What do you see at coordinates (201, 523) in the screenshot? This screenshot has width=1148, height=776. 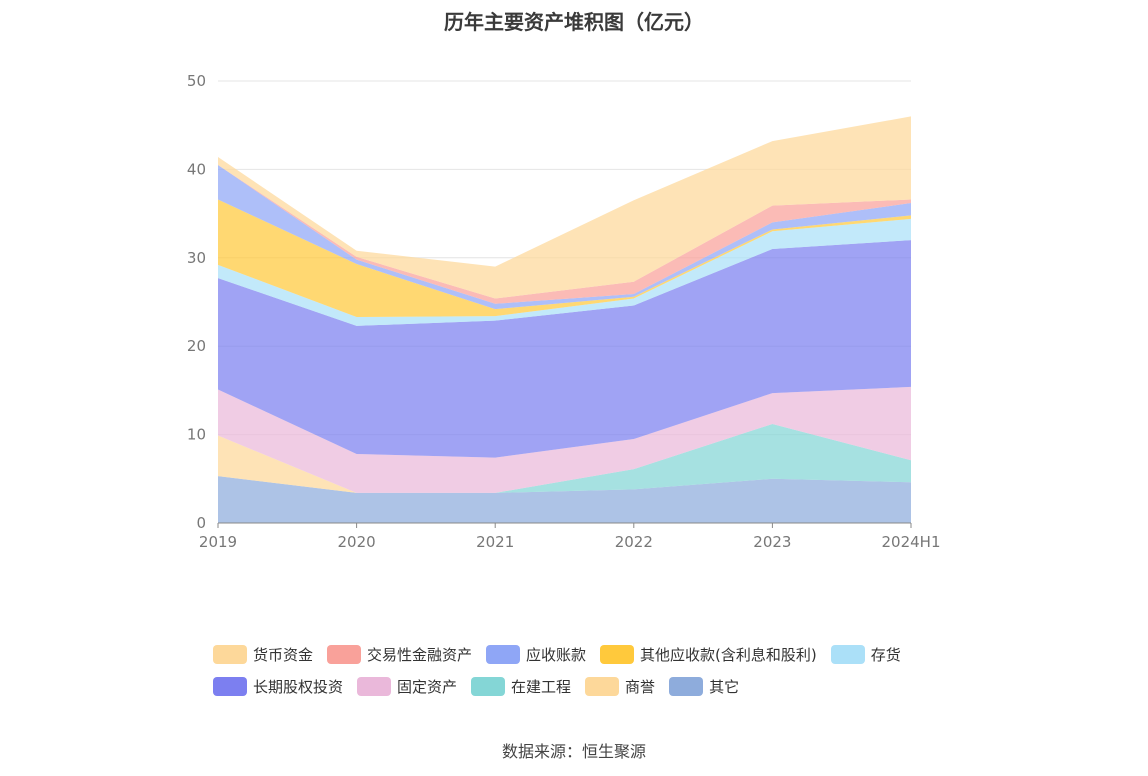 I see `y-tick-label: 0` at bounding box center [201, 523].